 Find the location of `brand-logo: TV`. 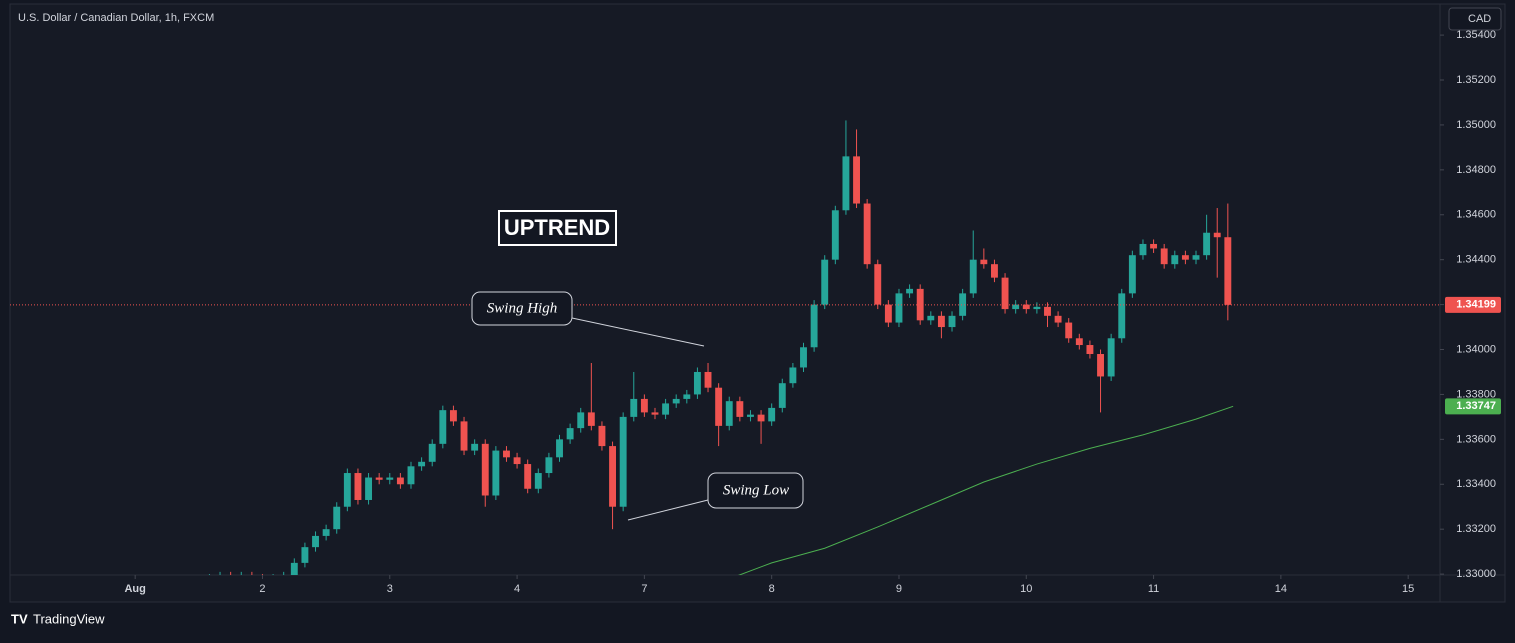

brand-logo: TV is located at coordinates (19, 618).